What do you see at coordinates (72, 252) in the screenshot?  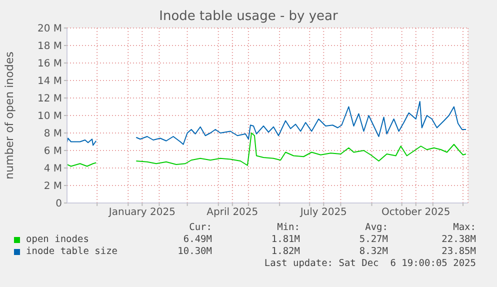 I see `legend-label: inode table size` at bounding box center [72, 252].